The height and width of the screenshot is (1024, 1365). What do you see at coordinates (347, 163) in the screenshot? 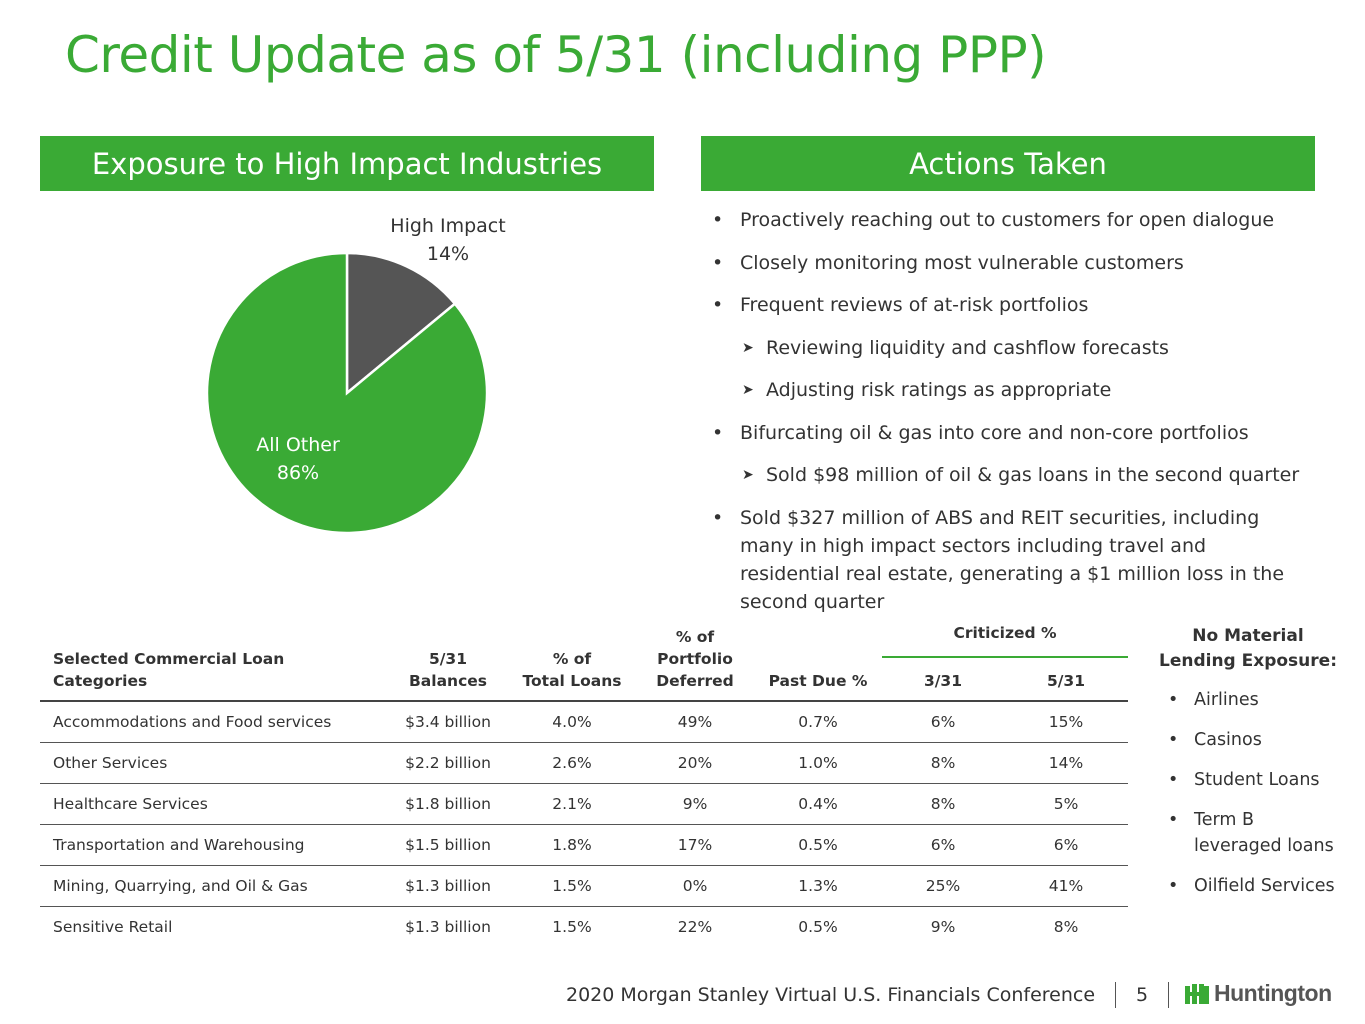
I see `exposure-header: Exposure to High Impact Industries` at bounding box center [347, 163].